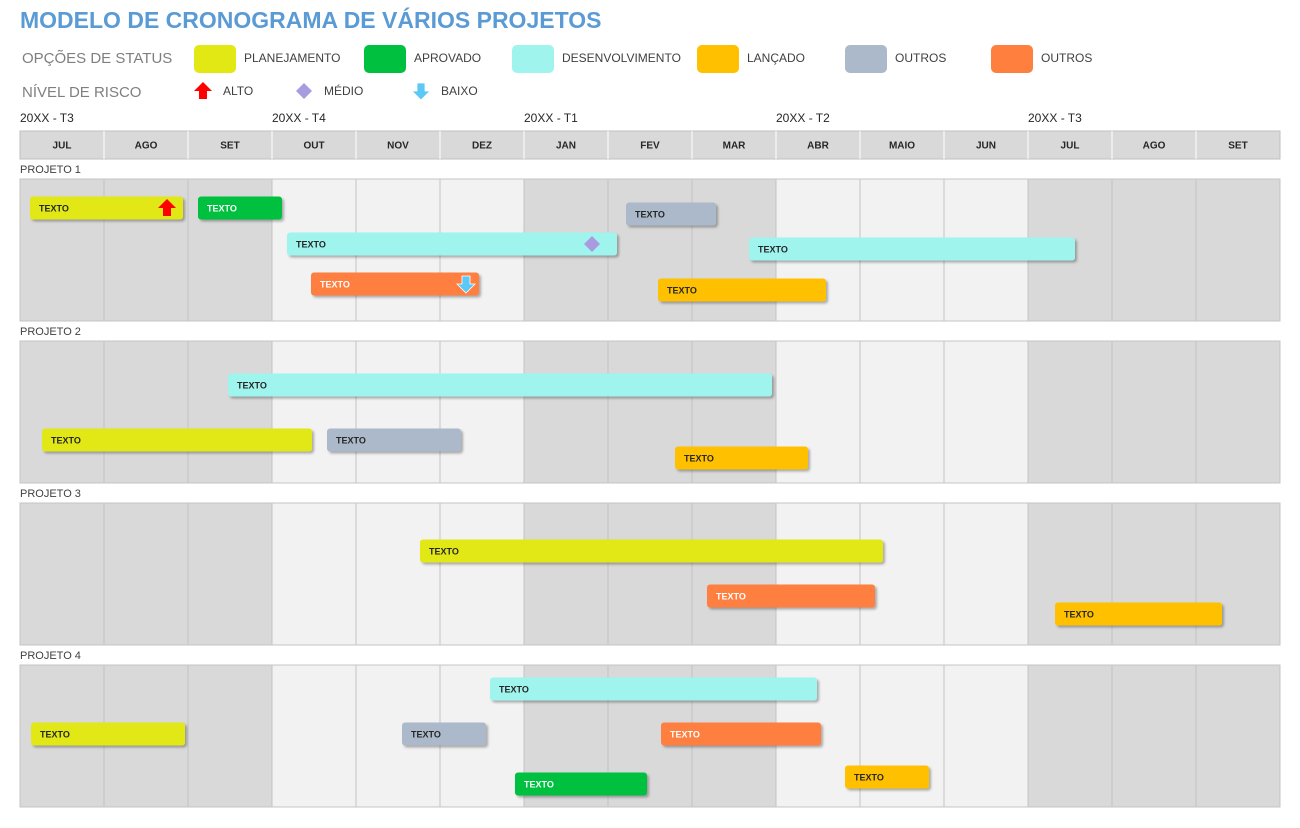 Image resolution: width=1300 pixels, height=828 pixels. I want to click on risk-name: MÉDIO, so click(343, 90).